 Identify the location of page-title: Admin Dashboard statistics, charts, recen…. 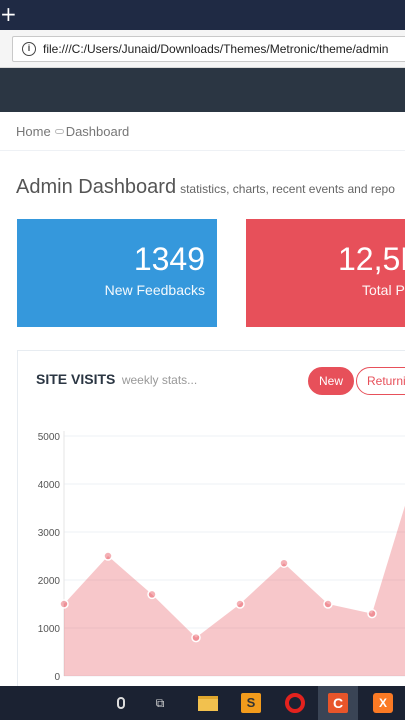
(205, 187).